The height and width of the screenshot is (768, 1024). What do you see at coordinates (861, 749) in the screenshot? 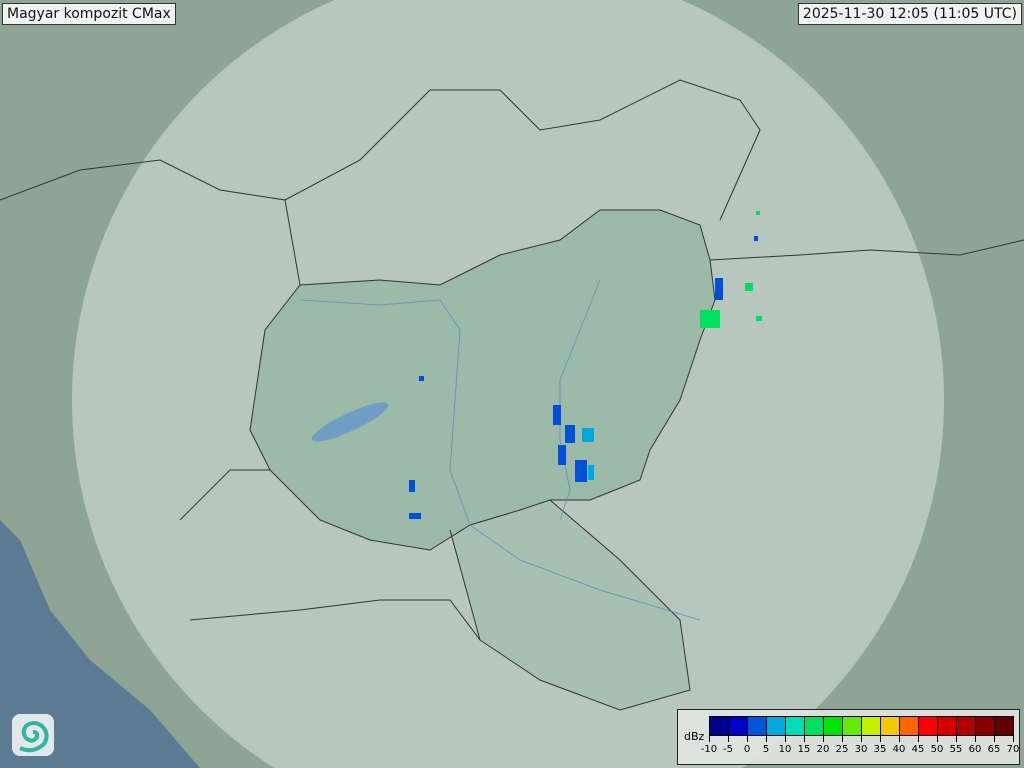
I see `legend-tick-label: 30` at bounding box center [861, 749].